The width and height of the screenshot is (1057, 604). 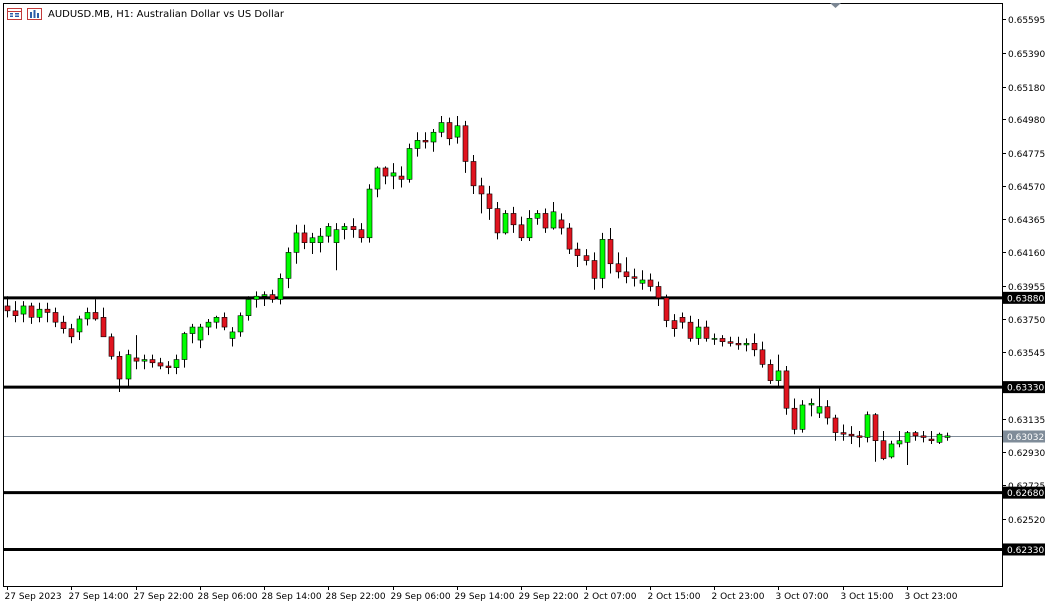 What do you see at coordinates (867, 597) in the screenshot?
I see `x-tick-label: 3 Oct 15:00` at bounding box center [867, 597].